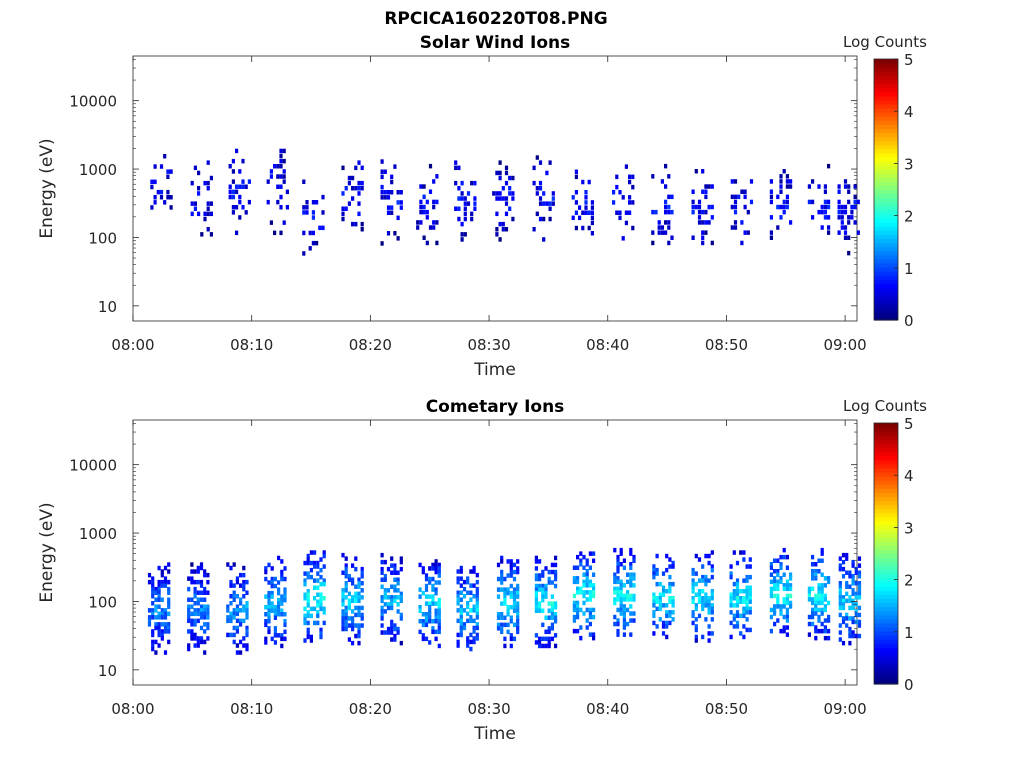 The height and width of the screenshot is (768, 1024). What do you see at coordinates (98, 170) in the screenshot?
I see `y-tick-label: 1000` at bounding box center [98, 170].